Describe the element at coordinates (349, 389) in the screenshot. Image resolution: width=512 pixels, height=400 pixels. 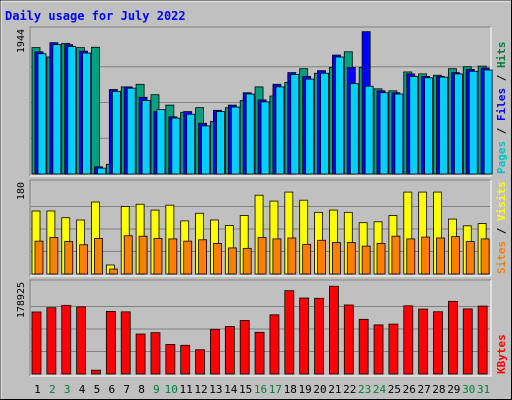
I see `x-tick-label: 22` at that location.